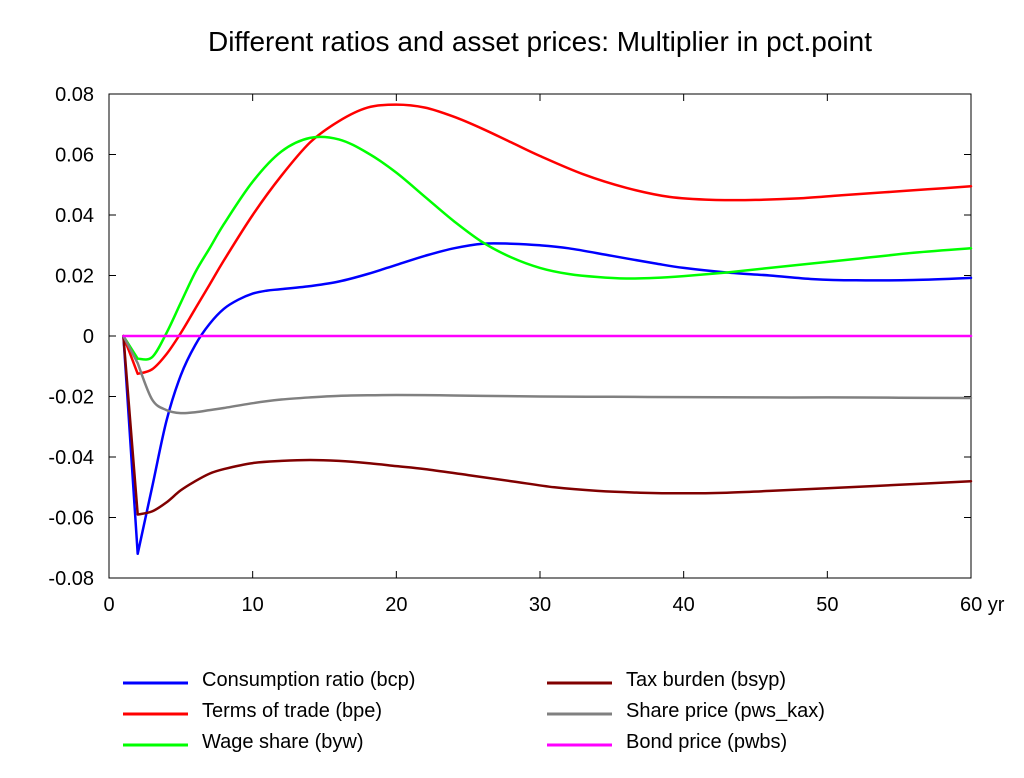 This screenshot has height=778, width=1024. I want to click on legend-label: Share price (pws_kax), so click(725, 711).